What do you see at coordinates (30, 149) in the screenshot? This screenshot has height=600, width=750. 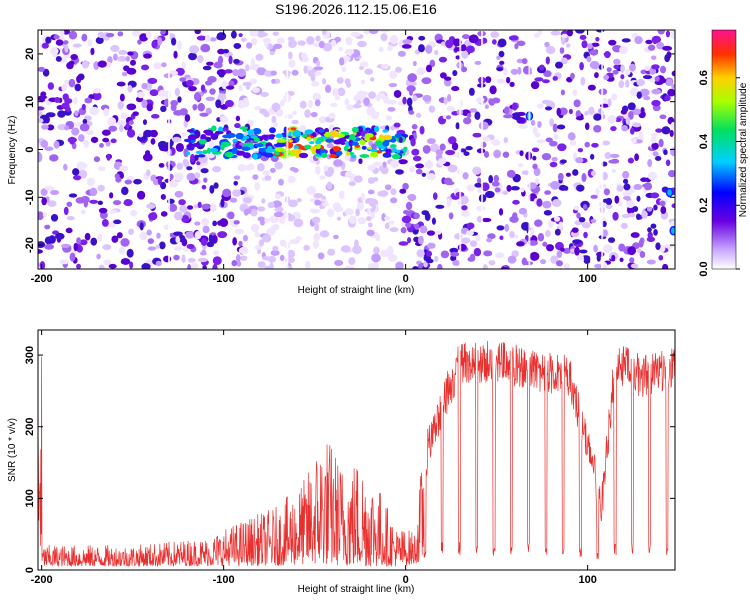 I see `spectrogram-y-tick-label: 0` at bounding box center [30, 149].